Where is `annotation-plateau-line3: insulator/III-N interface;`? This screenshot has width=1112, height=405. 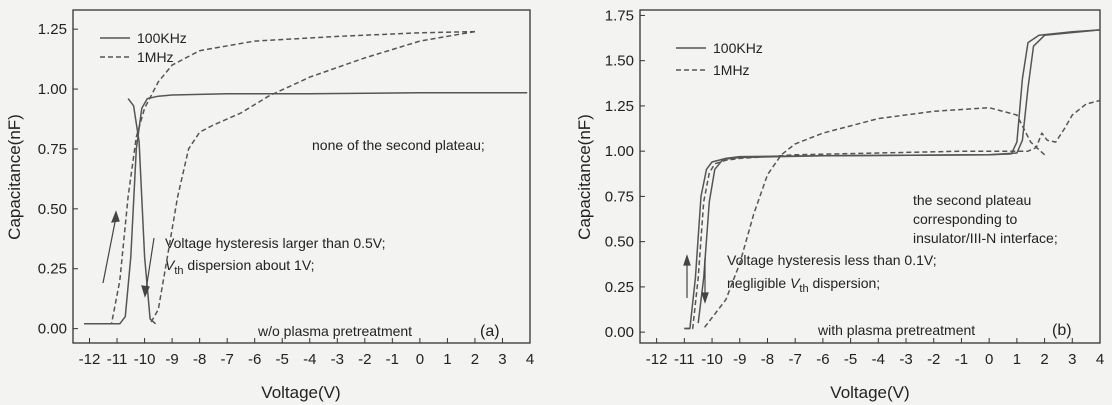 annotation-plateau-line3: insulator/III-N interface; is located at coordinates (985, 238).